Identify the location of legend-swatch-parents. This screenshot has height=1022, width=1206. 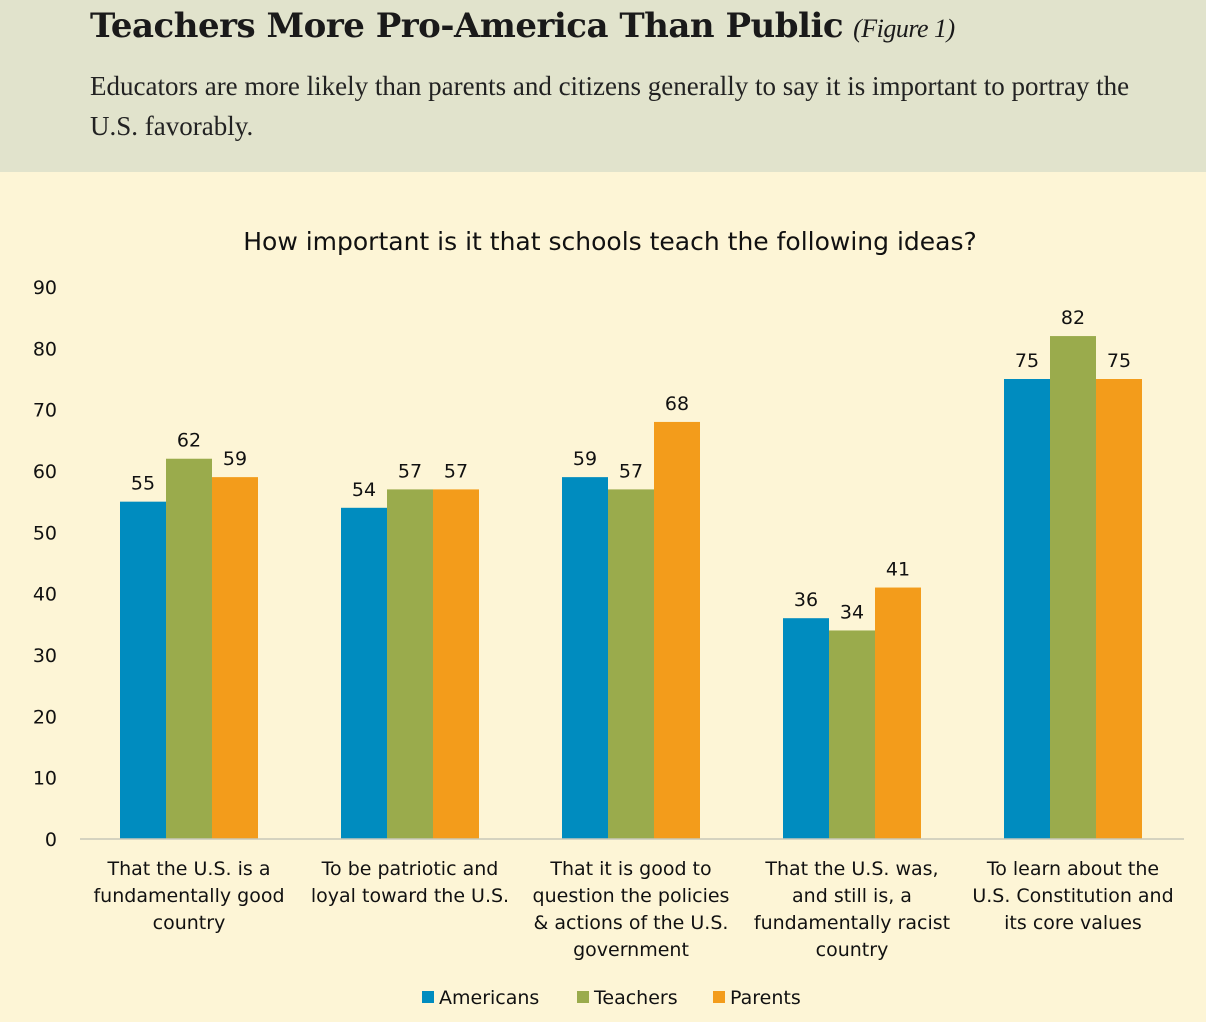
(719, 997).